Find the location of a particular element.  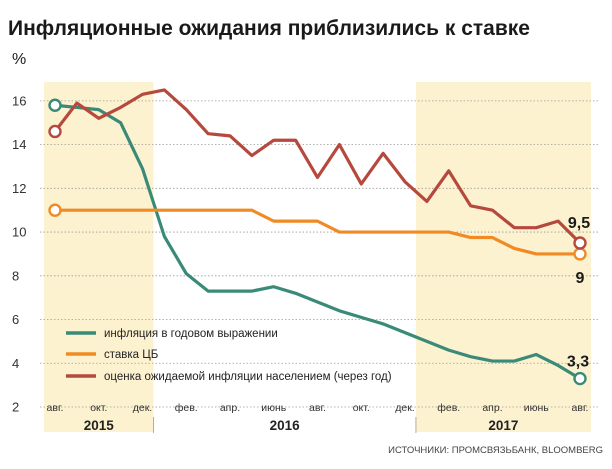

x-tick-label-1: окт. is located at coordinates (98, 408).